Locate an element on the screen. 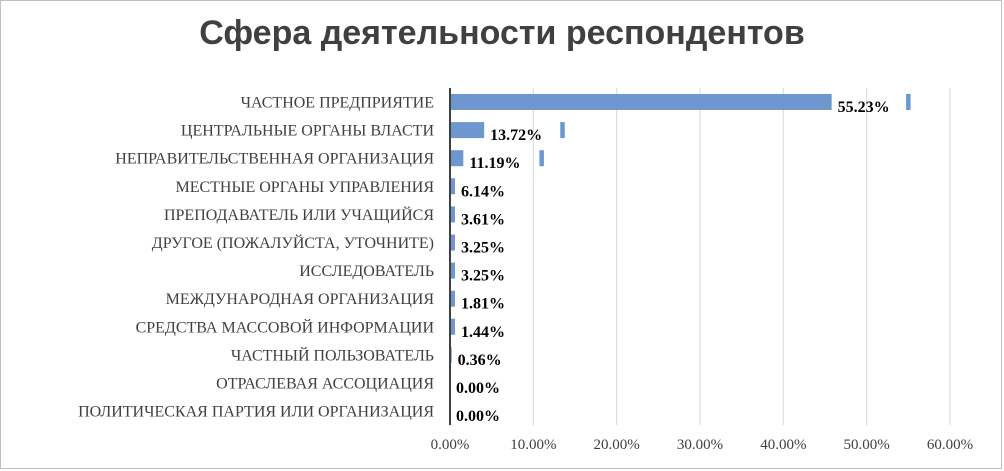  data-label: 11.19% is located at coordinates (494, 163).